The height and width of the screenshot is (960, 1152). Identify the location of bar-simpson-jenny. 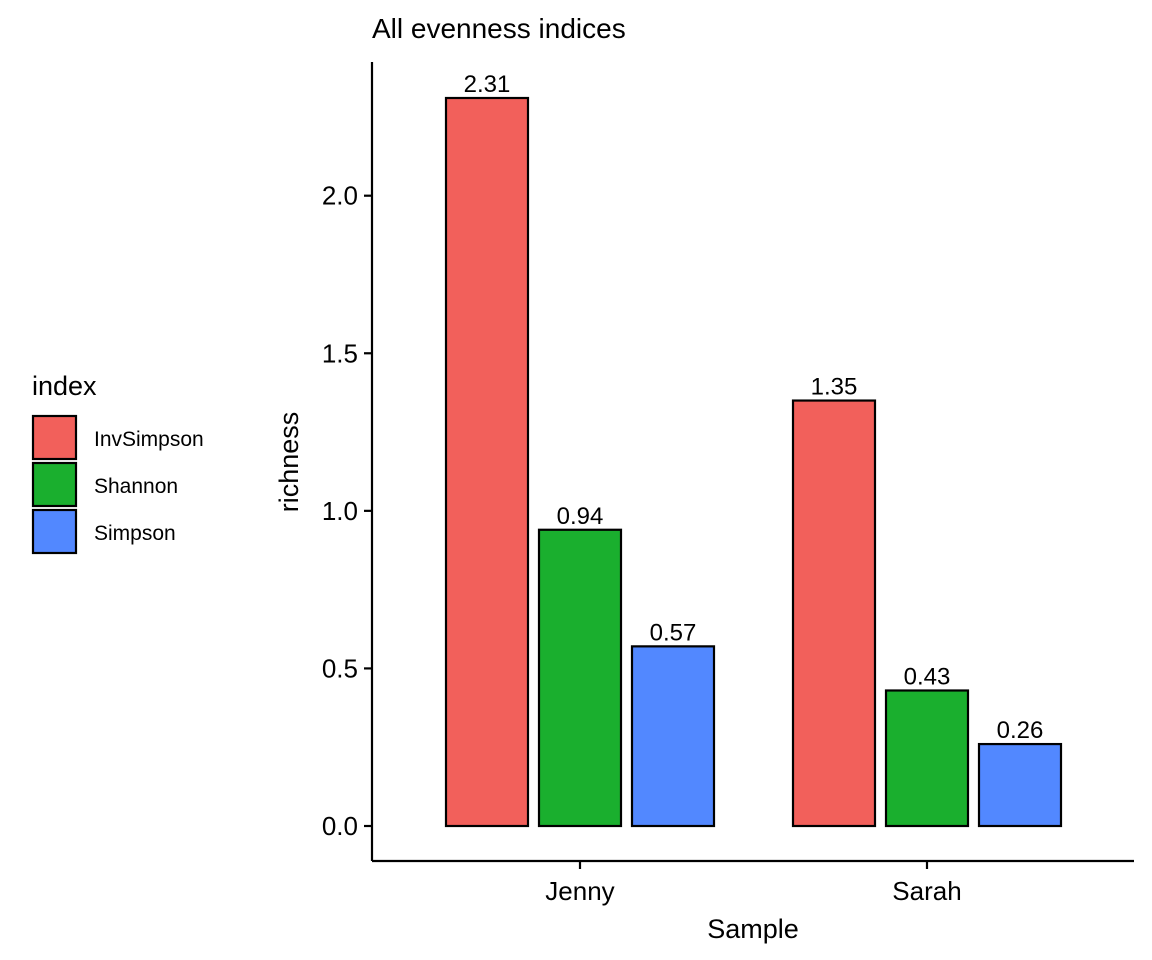
(673, 736).